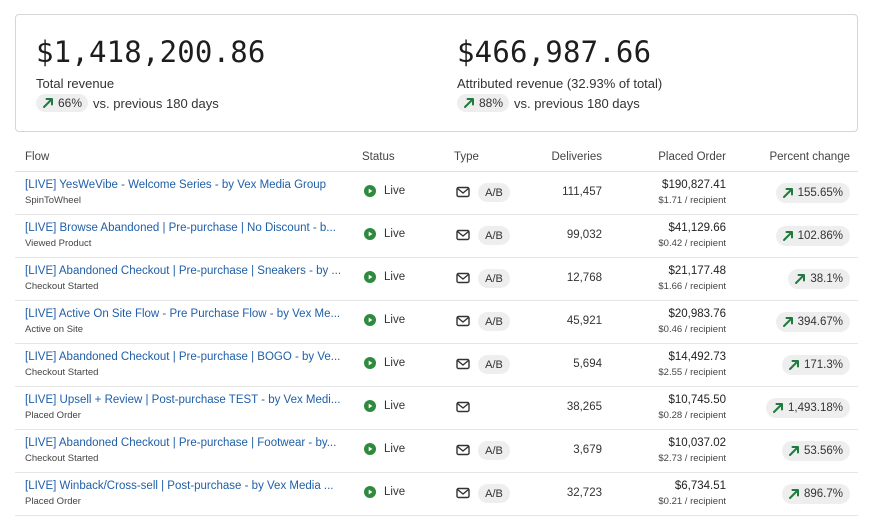 The image size is (877, 519). What do you see at coordinates (692, 329) in the screenshot?
I see `per-recipient-value: $0.46 / recipient` at bounding box center [692, 329].